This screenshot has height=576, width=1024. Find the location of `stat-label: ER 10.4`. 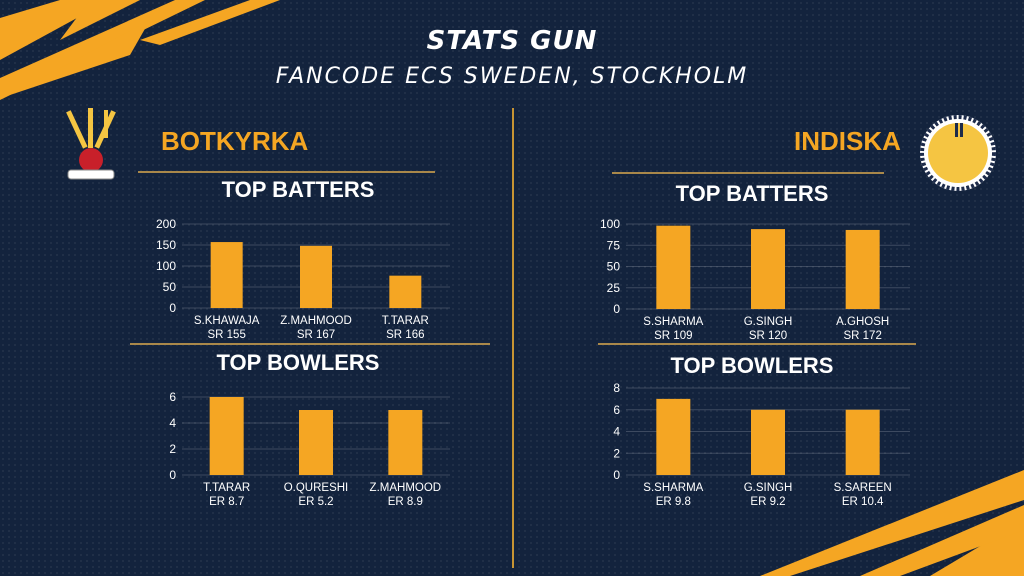

stat-label: ER 10.4 is located at coordinates (863, 502).